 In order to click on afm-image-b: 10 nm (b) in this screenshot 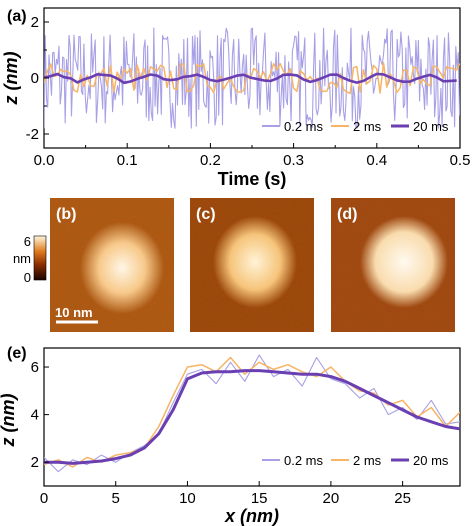, I will do `click(112, 265)`.